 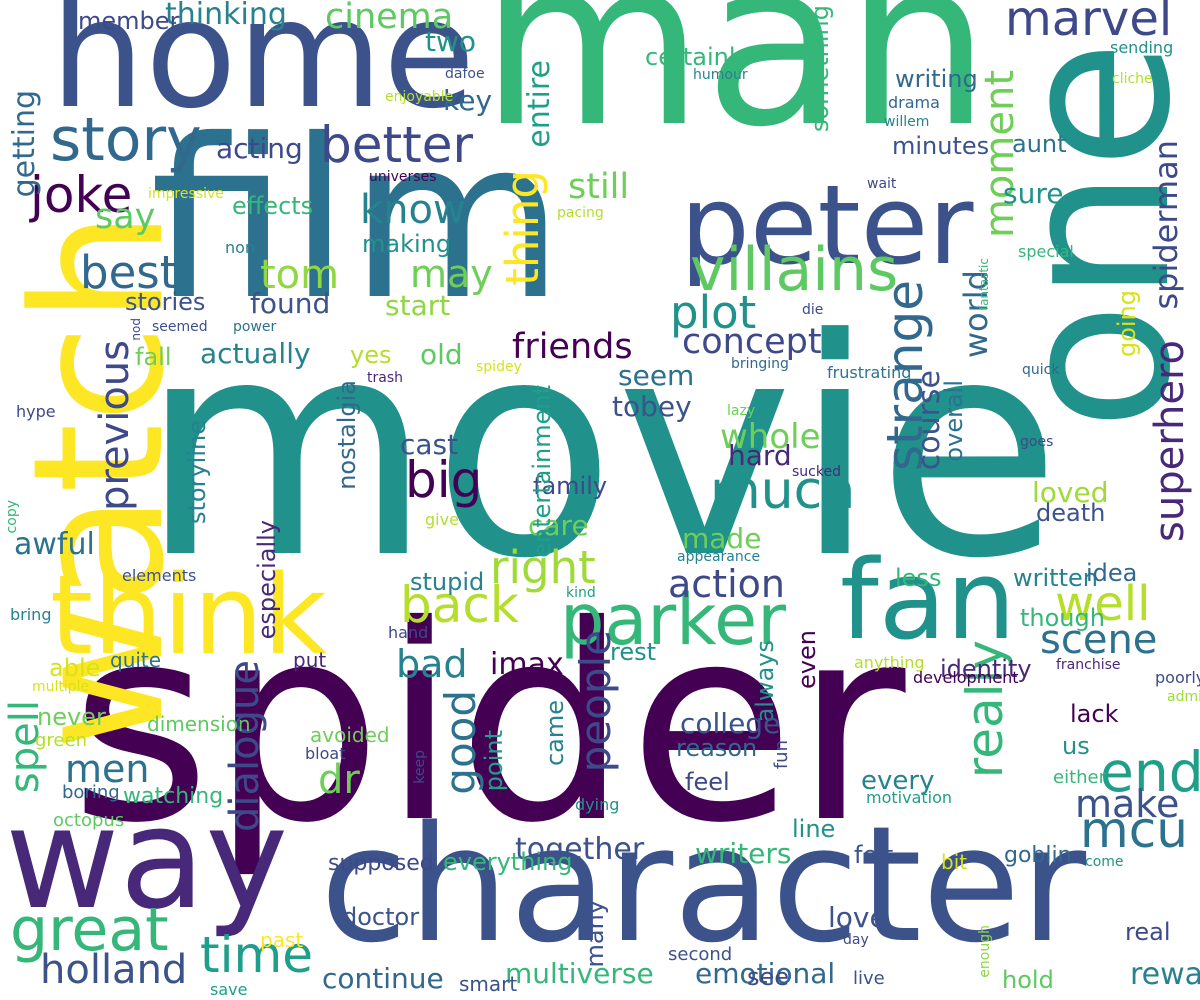 What do you see at coordinates (543, 567) in the screenshot?
I see `word-right: right` at bounding box center [543, 567].